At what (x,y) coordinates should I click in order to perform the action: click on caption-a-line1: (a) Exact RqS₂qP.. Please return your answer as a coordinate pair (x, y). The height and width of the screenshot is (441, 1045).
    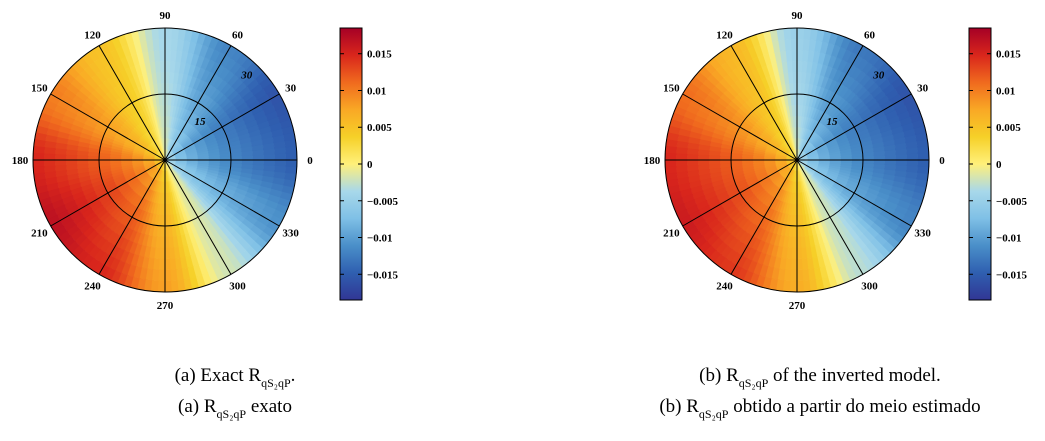
    Looking at the image, I should click on (235, 377).